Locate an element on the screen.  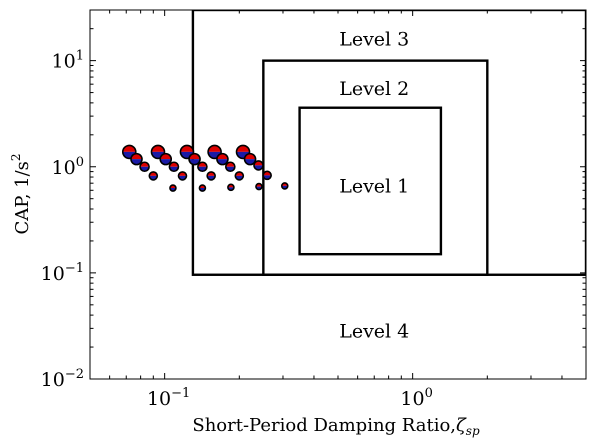
x-tick-label: 10⁰ is located at coordinates (416, 398).